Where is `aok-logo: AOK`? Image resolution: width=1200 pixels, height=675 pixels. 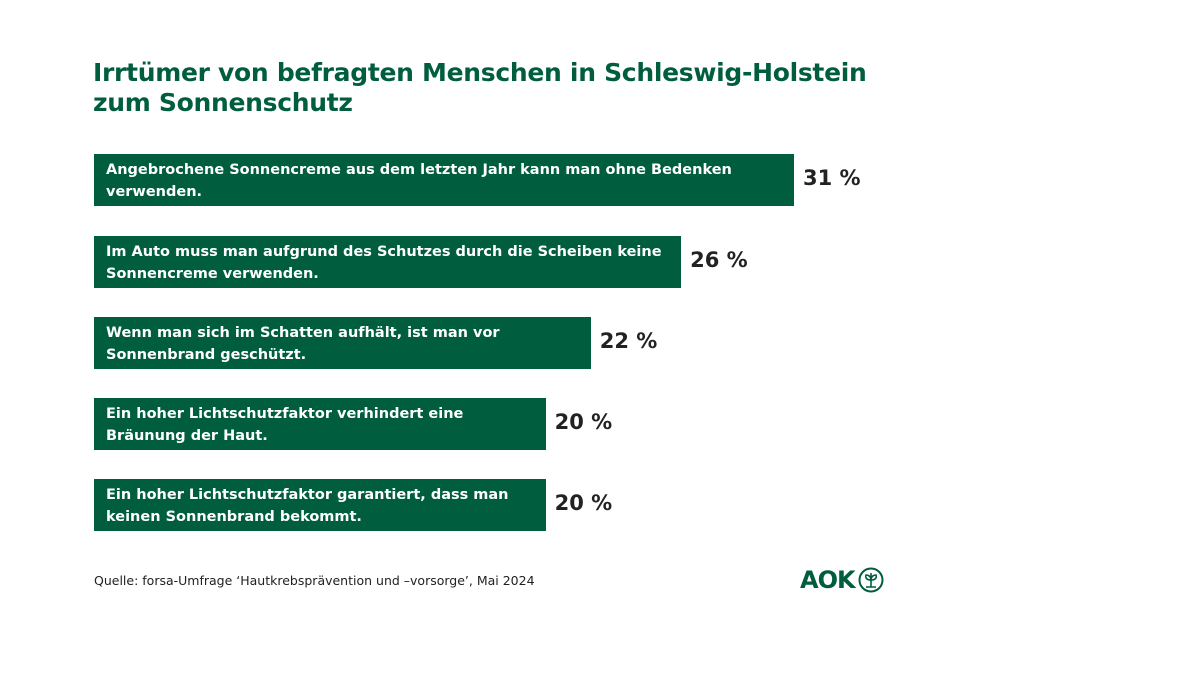 aok-logo: AOK is located at coordinates (842, 580).